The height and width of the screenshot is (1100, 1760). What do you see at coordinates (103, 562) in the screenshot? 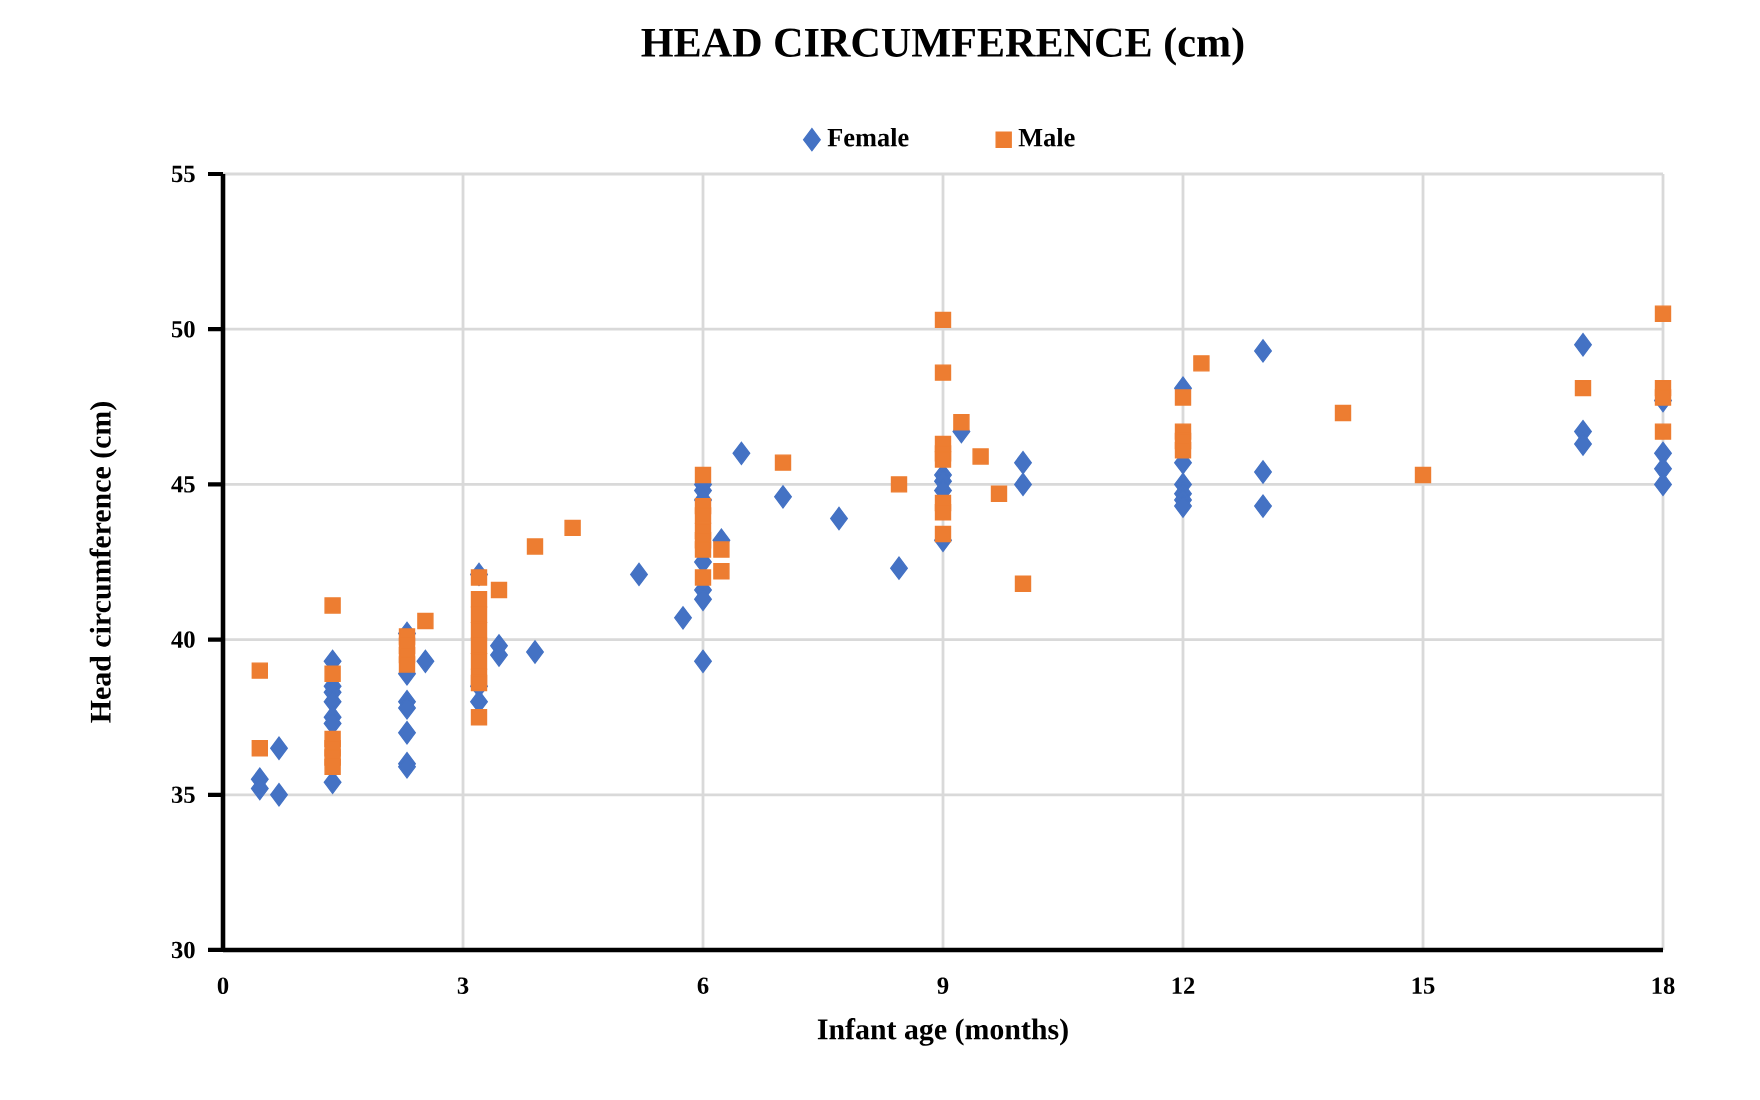
I see `y-axis-title: Head circumference (cm)` at bounding box center [103, 562].